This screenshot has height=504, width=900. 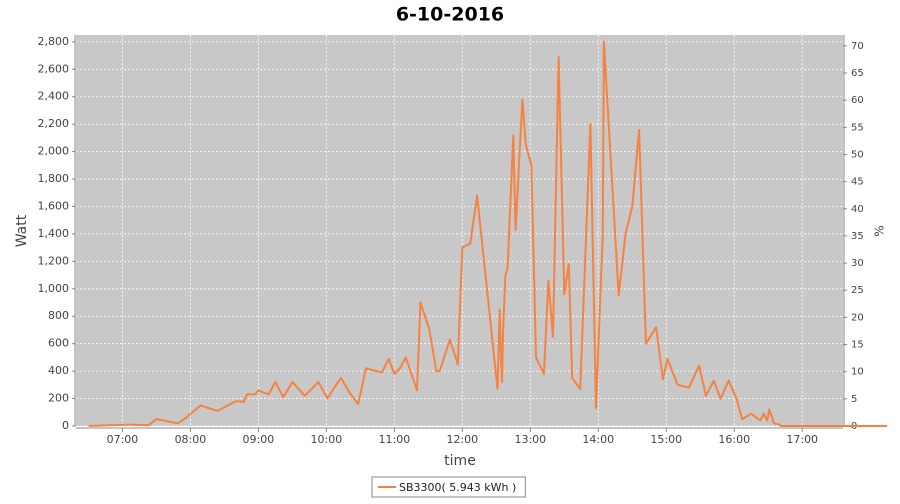 What do you see at coordinates (123, 439) in the screenshot?
I see `x-tick-label: 07:00` at bounding box center [123, 439].